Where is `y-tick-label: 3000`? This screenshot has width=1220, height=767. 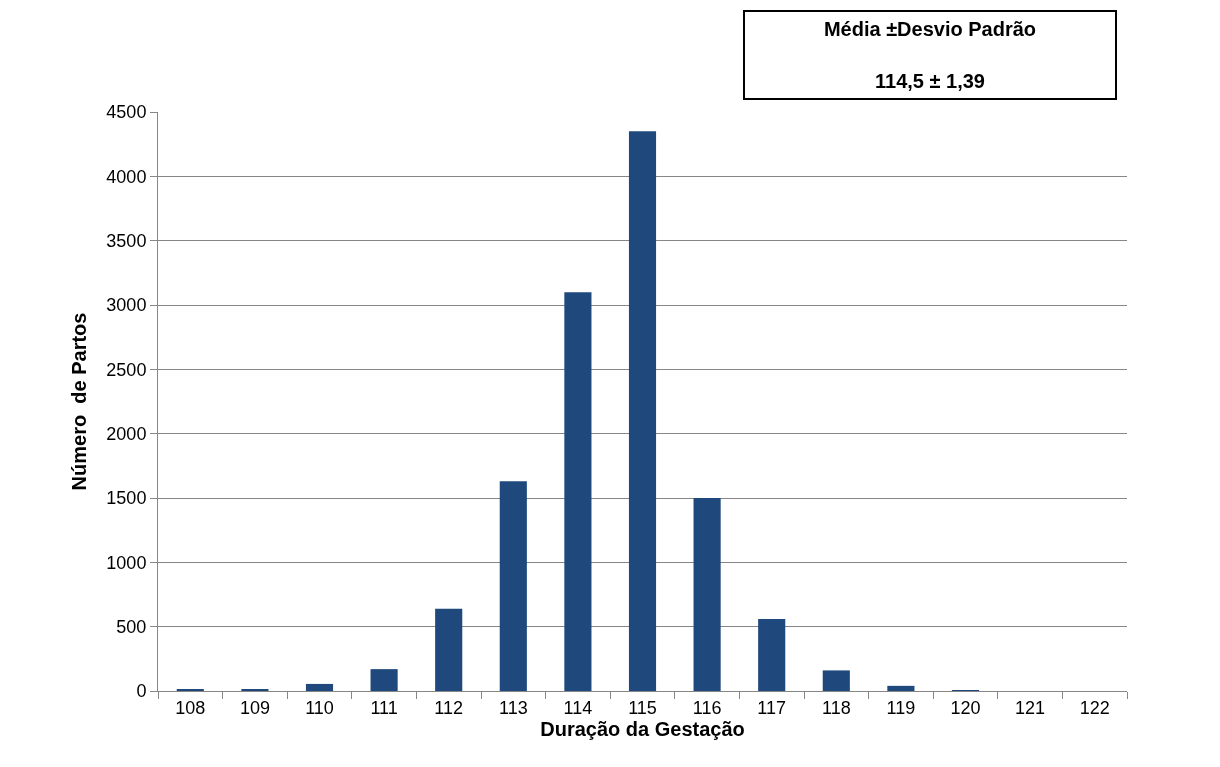 y-tick-label: 3000 is located at coordinates (126, 305).